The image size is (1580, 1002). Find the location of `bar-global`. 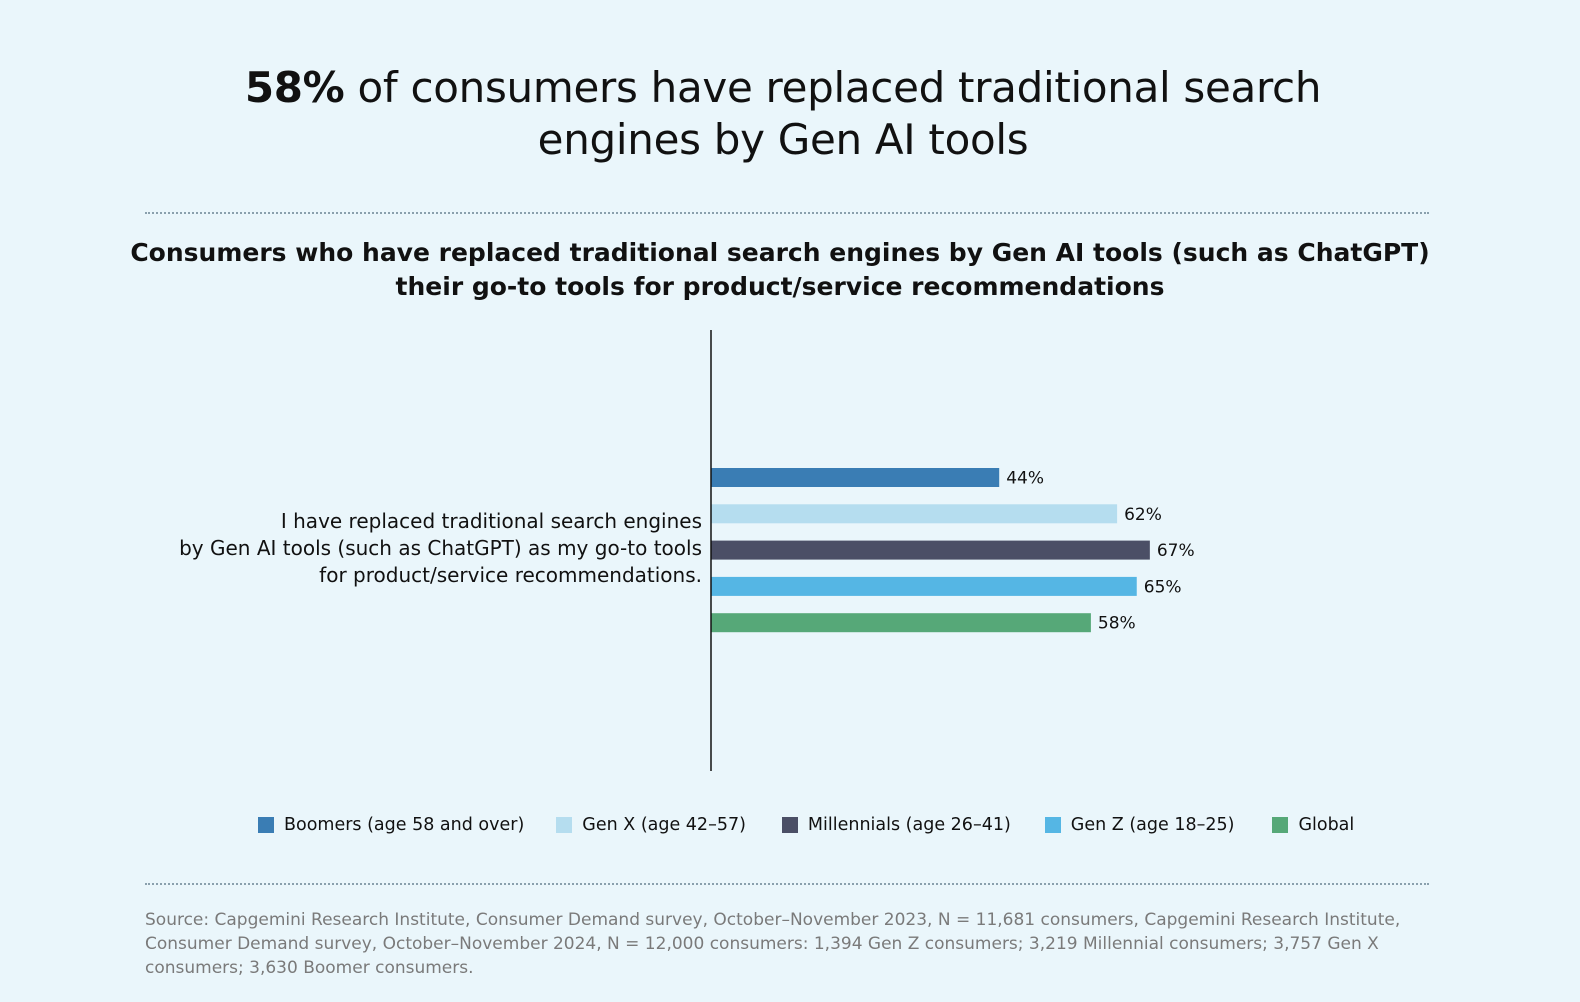

bar-global is located at coordinates (901, 623).